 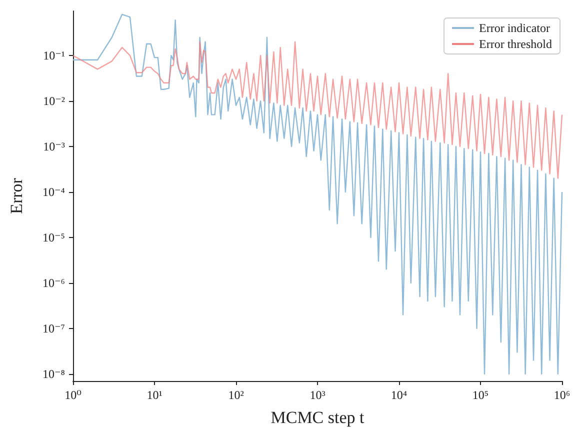 I want to click on y-tick-label: 10⁻², so click(x=54, y=101).